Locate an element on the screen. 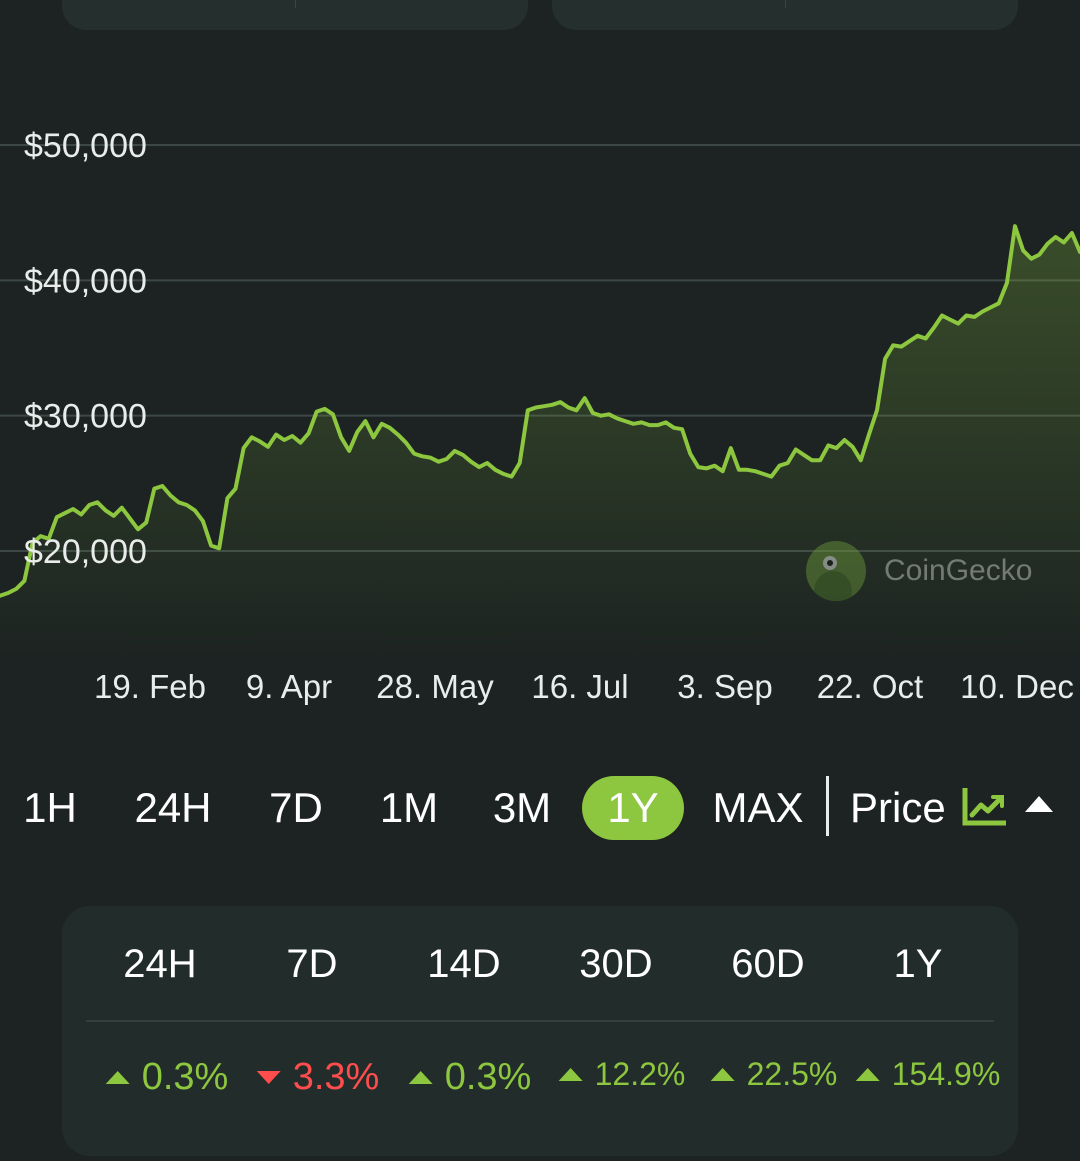 The height and width of the screenshot is (1161, 1080). y-tick-label: $30,000 is located at coordinates (85, 417).